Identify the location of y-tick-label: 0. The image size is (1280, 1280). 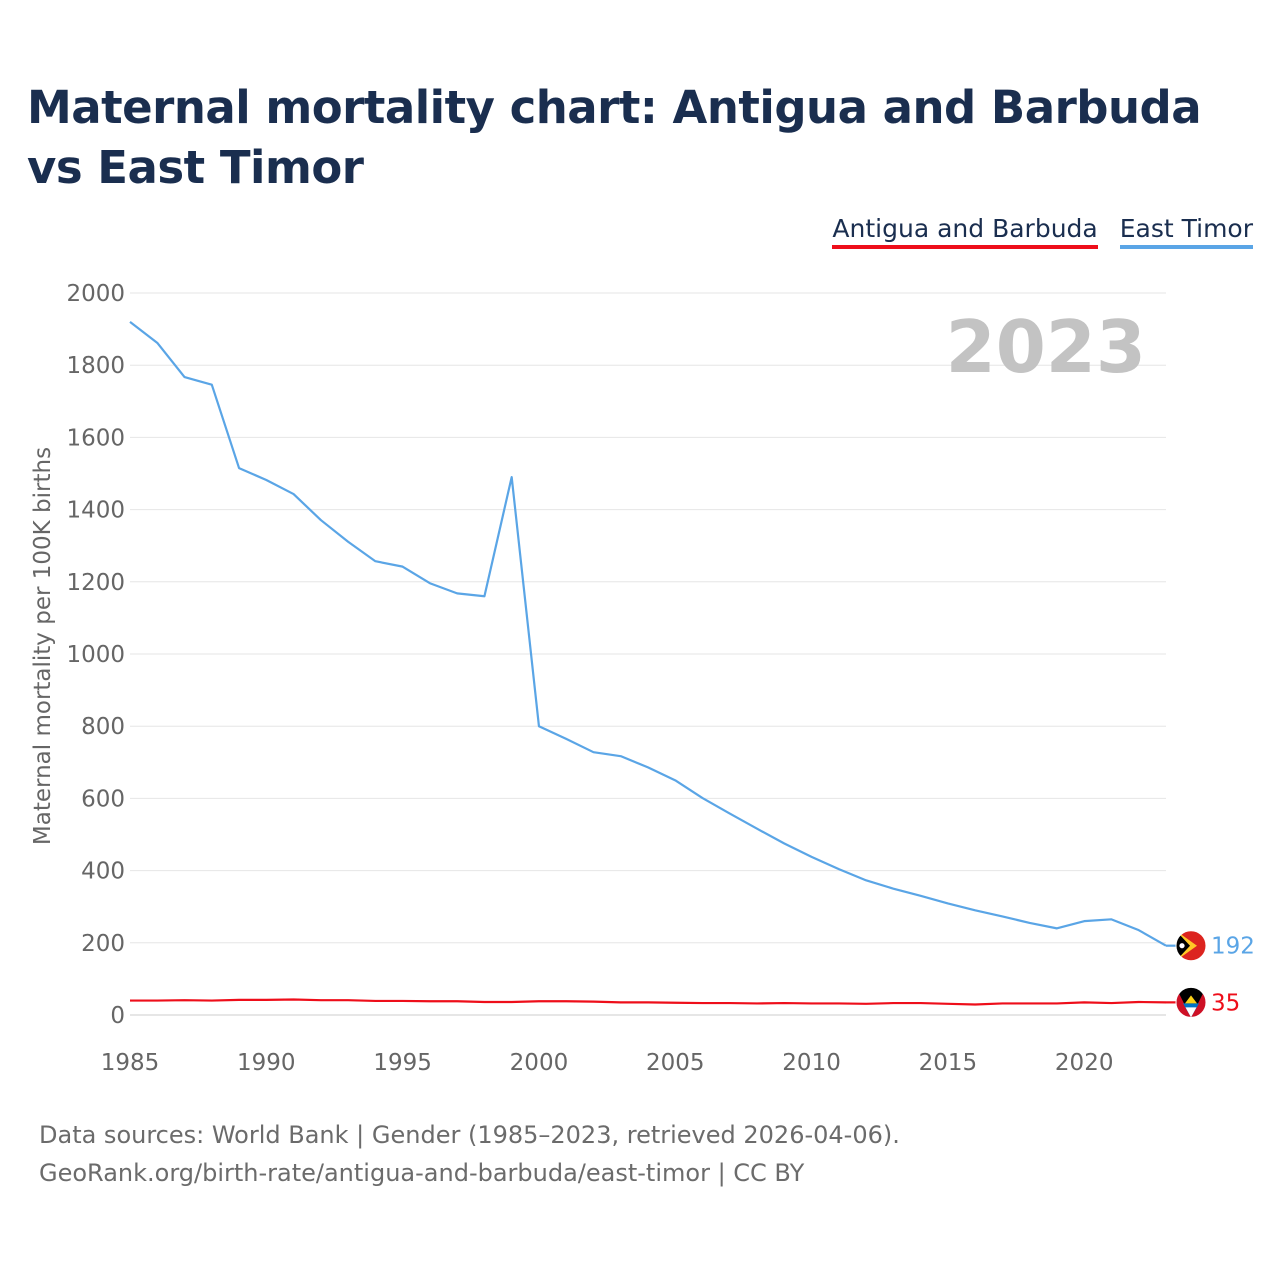
(117, 1016).